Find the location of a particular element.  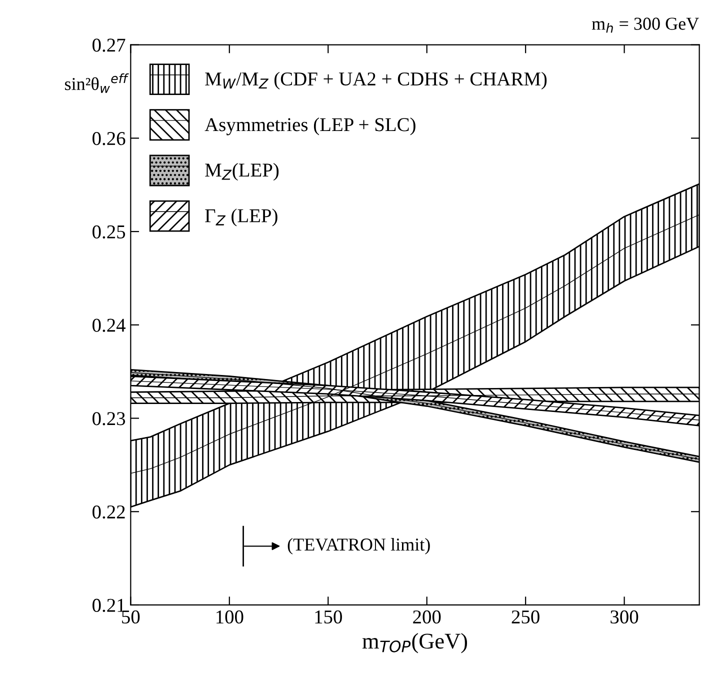

y-axis-title: sin²θ$_{w}$$^{eff}$ is located at coordinates (97, 83).